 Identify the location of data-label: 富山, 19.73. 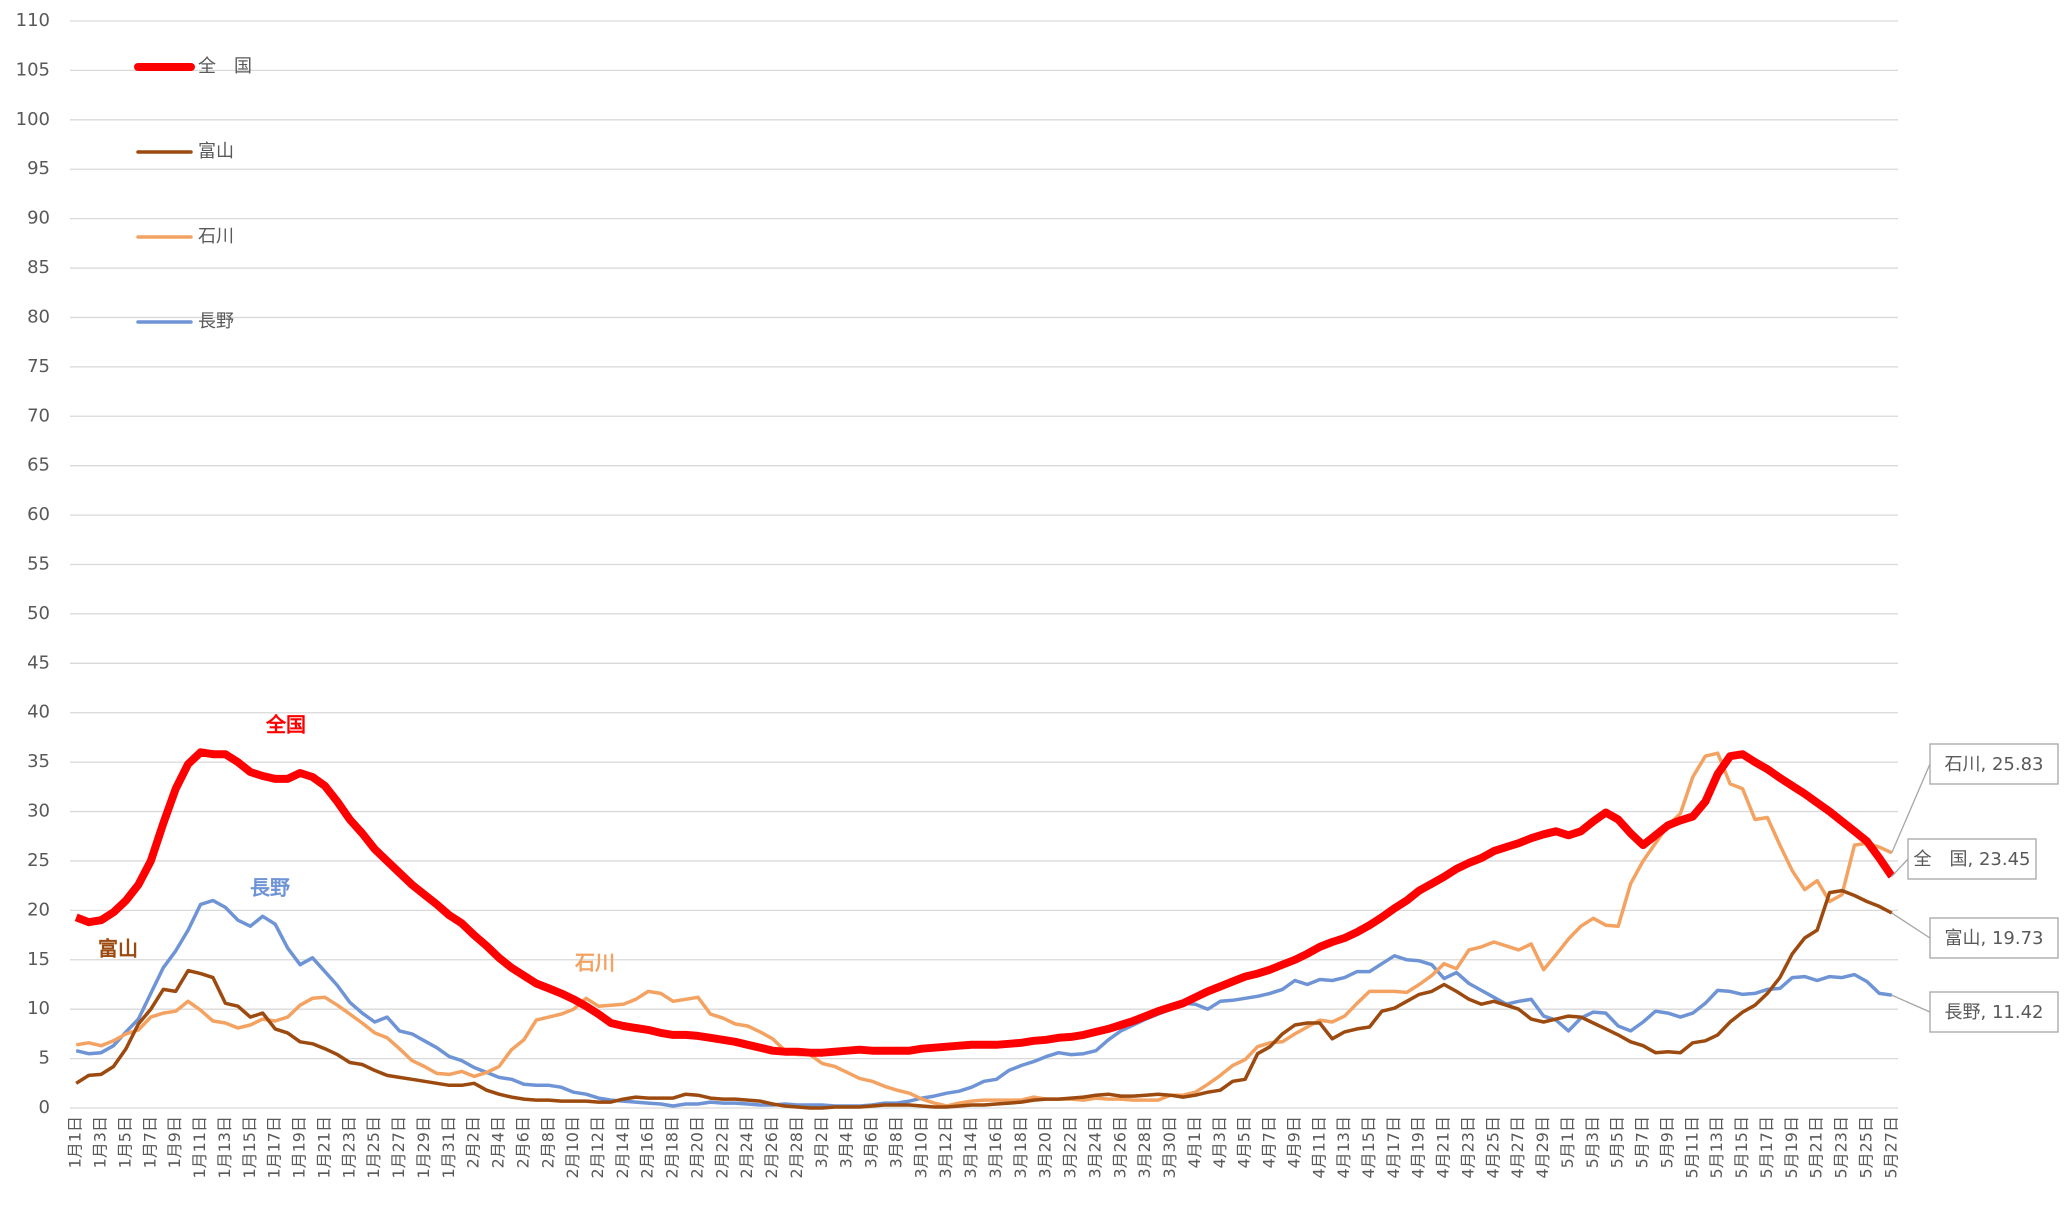
(1994, 938).